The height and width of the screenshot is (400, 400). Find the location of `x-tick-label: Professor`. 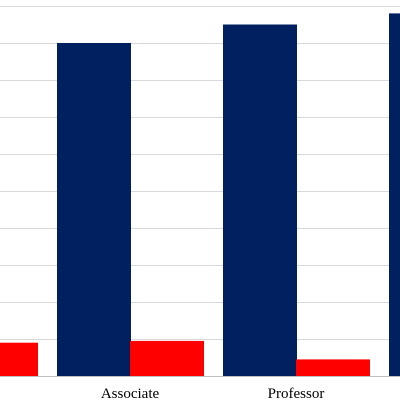

x-tick-label: Professor is located at coordinates (296, 393).